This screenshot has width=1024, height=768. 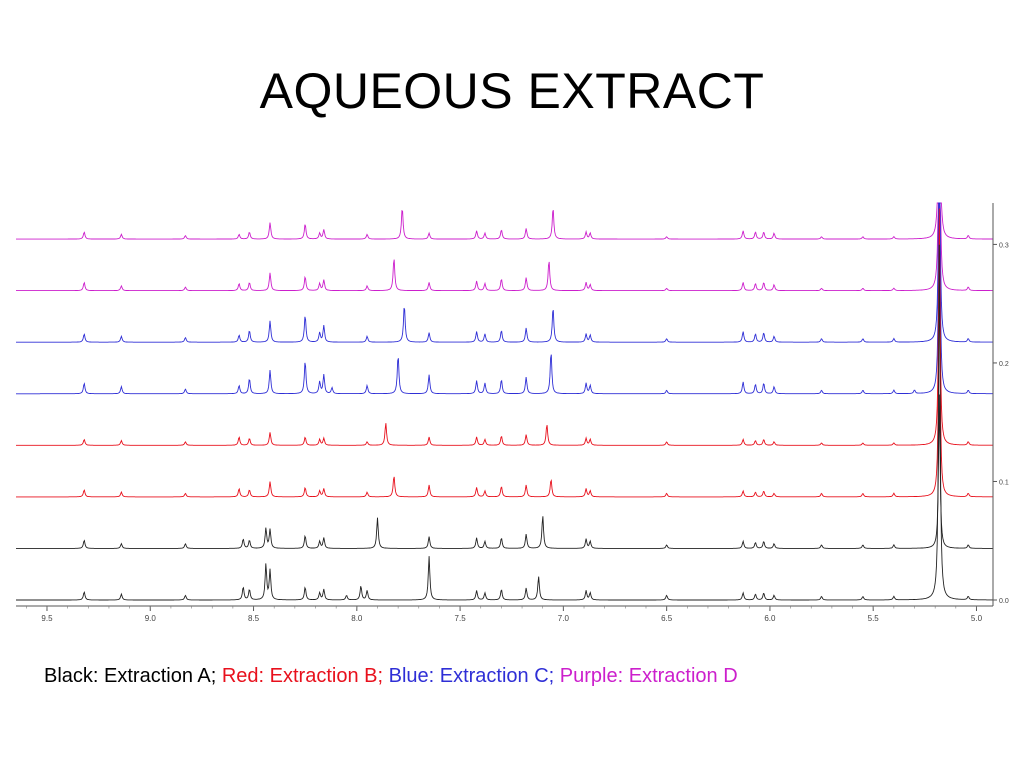 What do you see at coordinates (471, 676) in the screenshot?
I see `legend-item-extraction-c: Blue: Extraction C;` at bounding box center [471, 676].